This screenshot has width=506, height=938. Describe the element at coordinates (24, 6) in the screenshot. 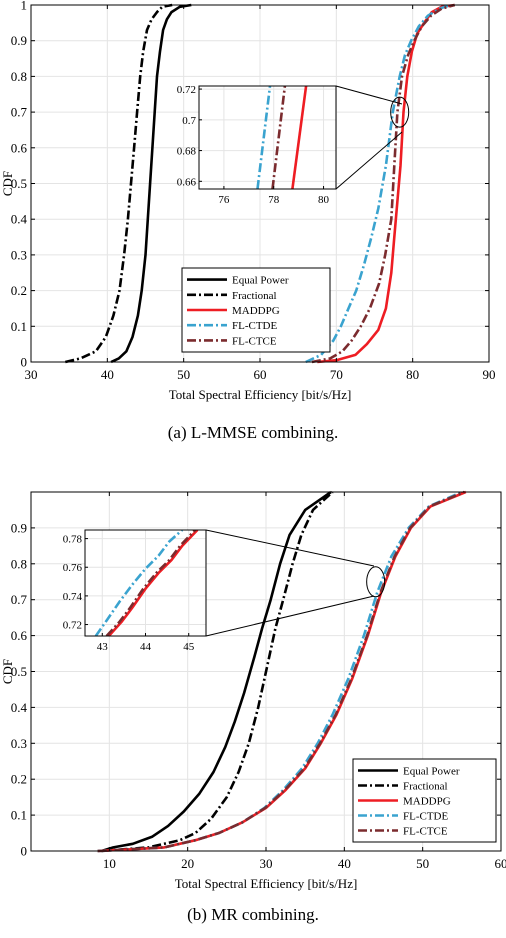

I see `y-tick-label: 1` at that location.